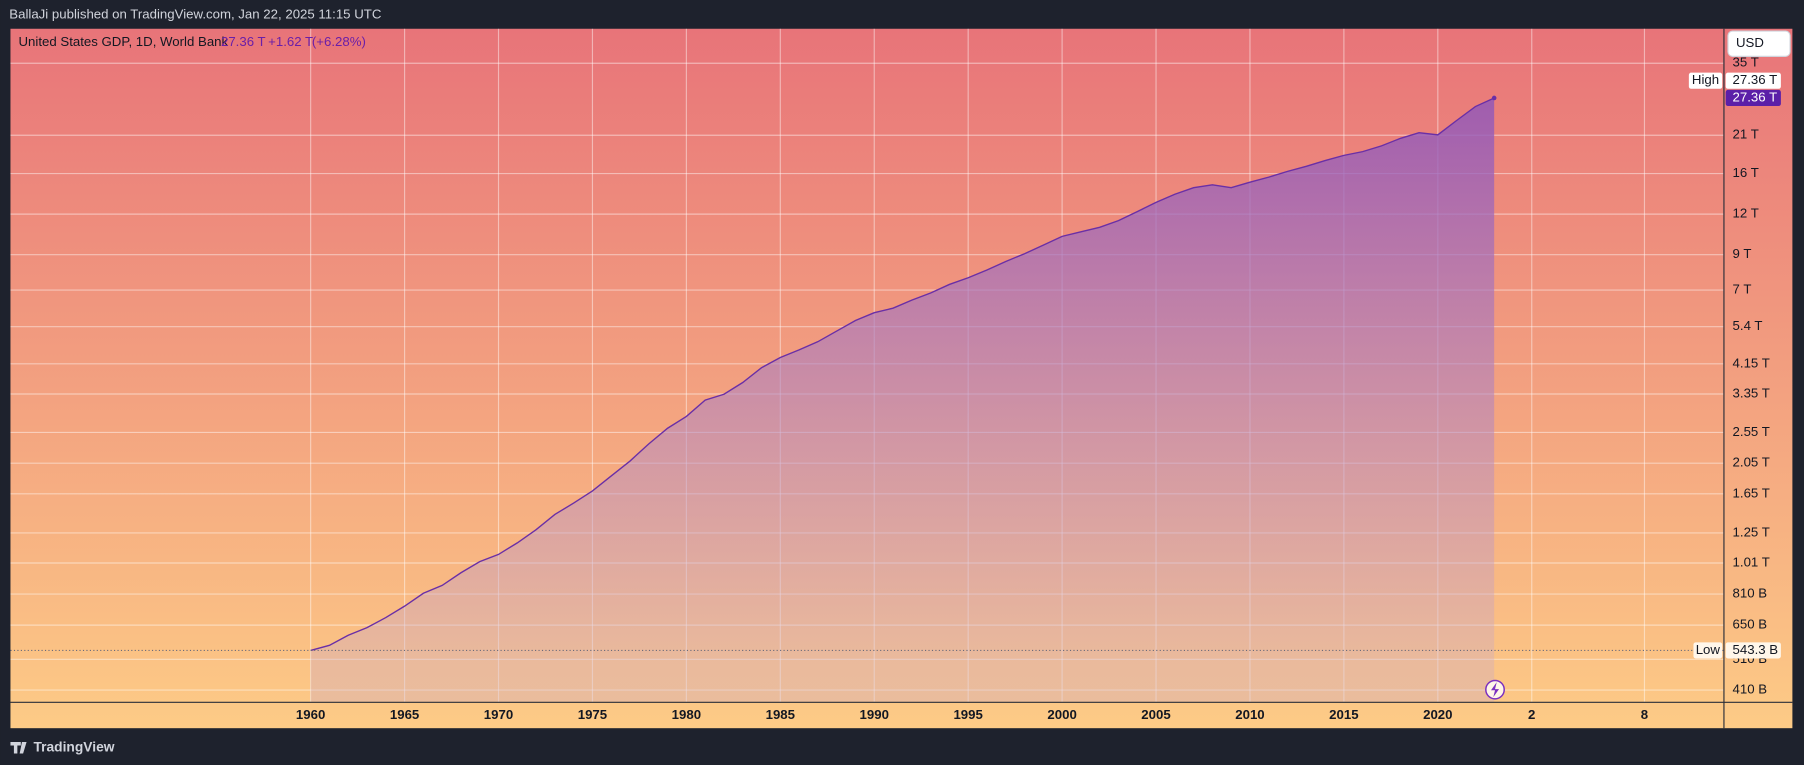 The image size is (1804, 765). What do you see at coordinates (1751, 492) in the screenshot?
I see `y-tick-label: 1.65 T` at bounding box center [1751, 492].